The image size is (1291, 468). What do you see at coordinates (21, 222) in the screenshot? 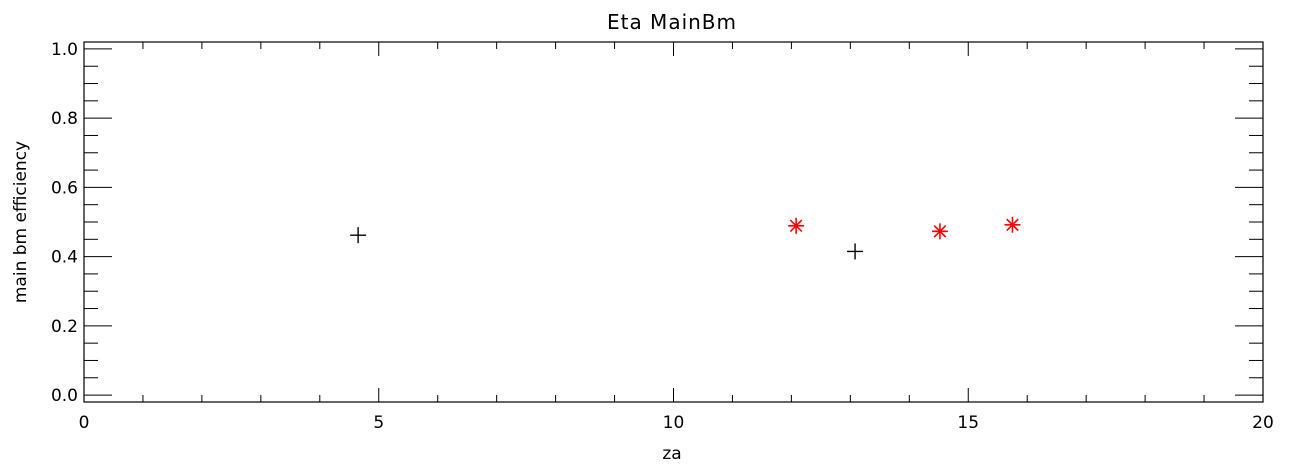
I see `y-axis-label: main bm efficiency` at bounding box center [21, 222].